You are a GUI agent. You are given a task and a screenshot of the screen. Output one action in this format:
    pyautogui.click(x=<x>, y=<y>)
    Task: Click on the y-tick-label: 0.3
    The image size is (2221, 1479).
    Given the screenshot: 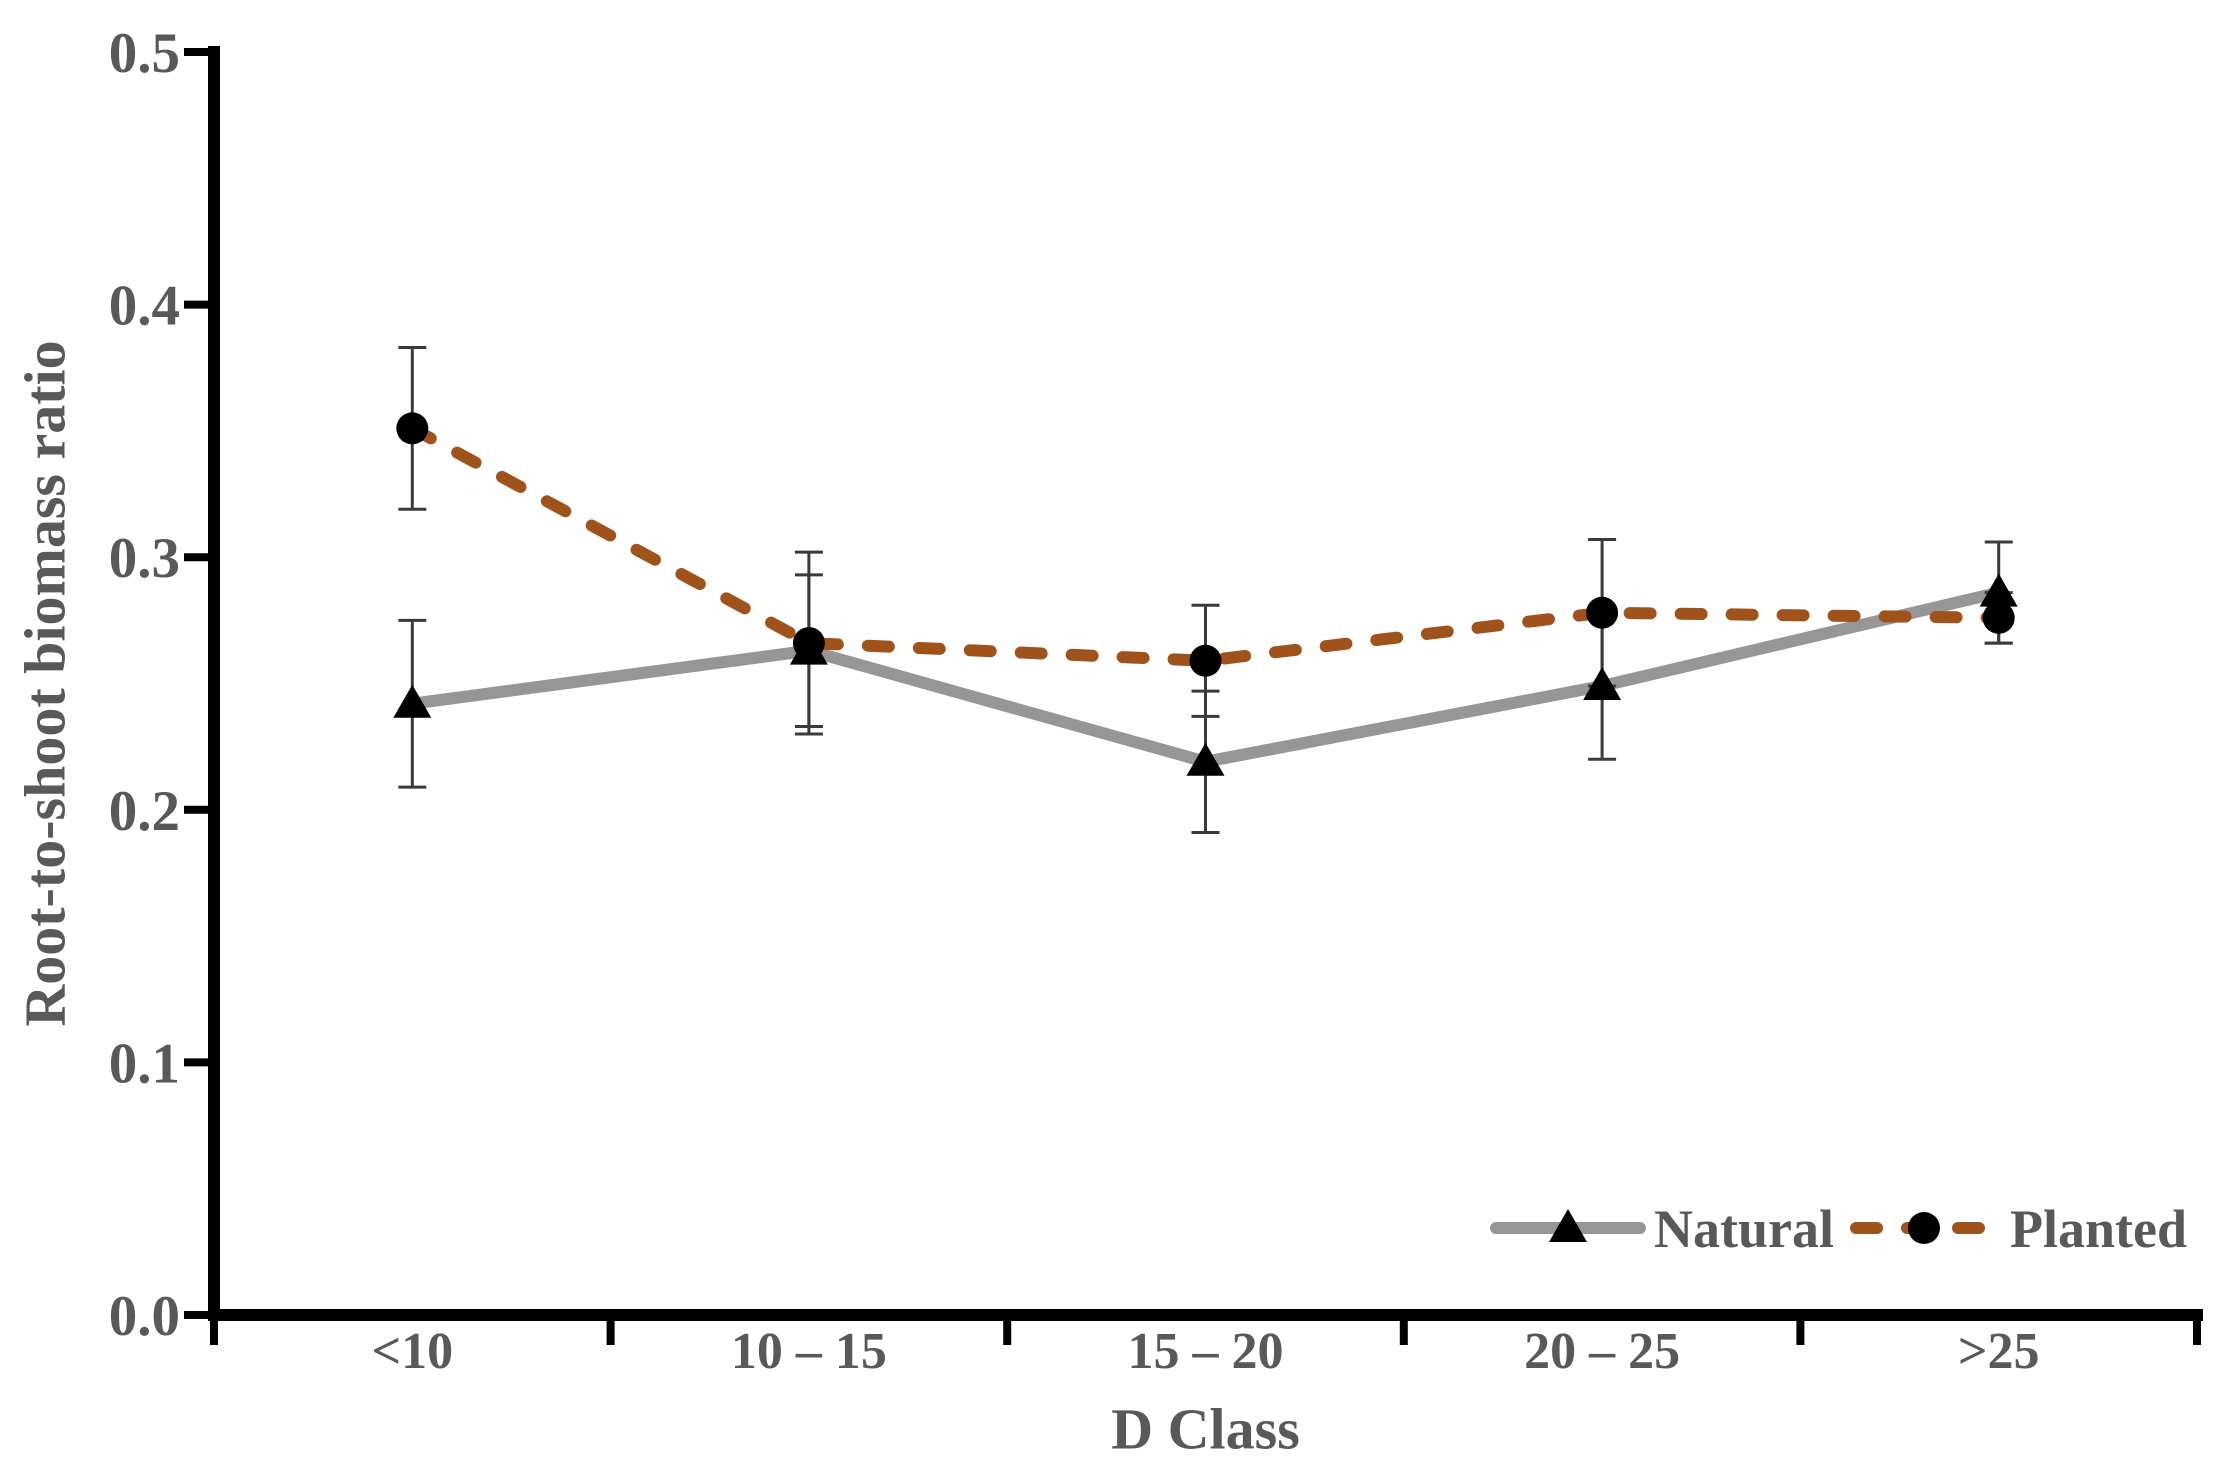 What is the action you would take?
    pyautogui.click(x=144, y=558)
    